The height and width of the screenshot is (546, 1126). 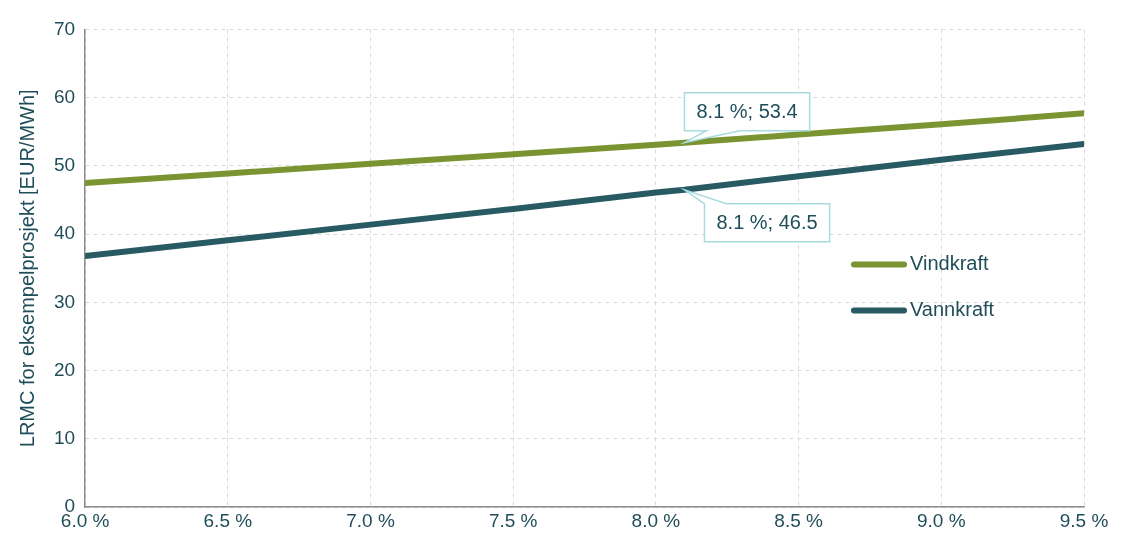 I want to click on x-tick-label: 9.5 %, so click(x=1084, y=520).